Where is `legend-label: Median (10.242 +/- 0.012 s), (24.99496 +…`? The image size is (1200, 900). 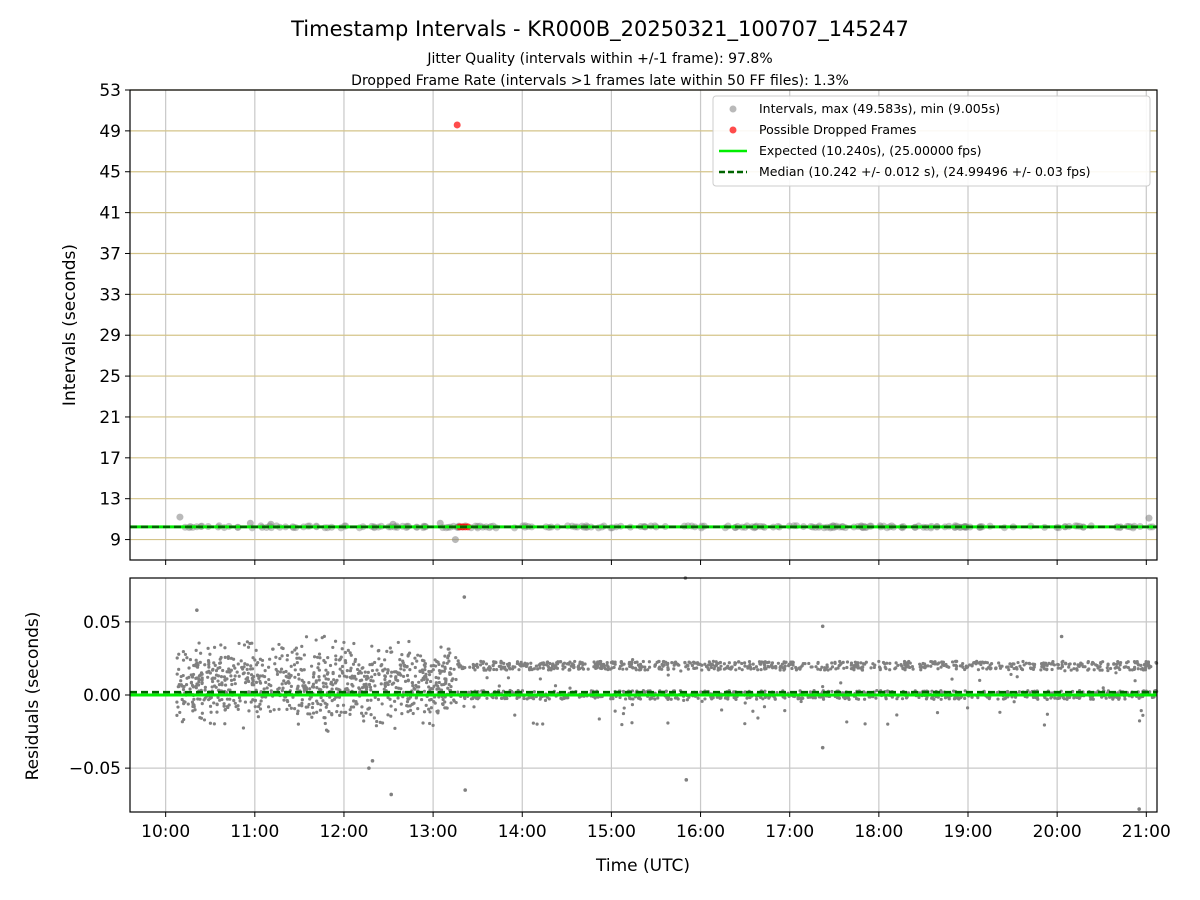 legend-label: Median (10.242 +/- 0.012 s), (24.99496 +… is located at coordinates (924, 171).